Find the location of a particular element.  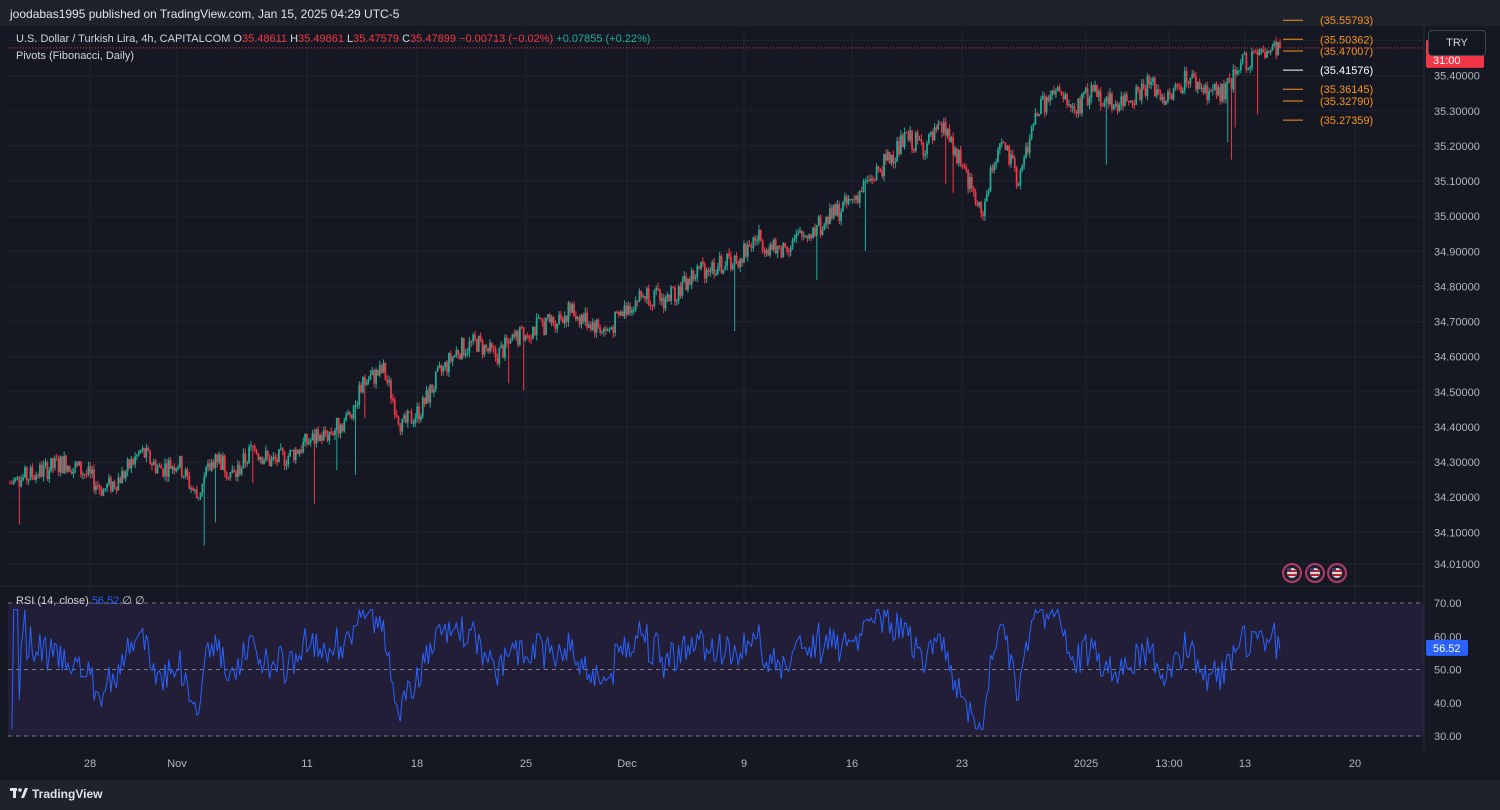

last-price-countdown: 31:00 is located at coordinates (1447, 61).